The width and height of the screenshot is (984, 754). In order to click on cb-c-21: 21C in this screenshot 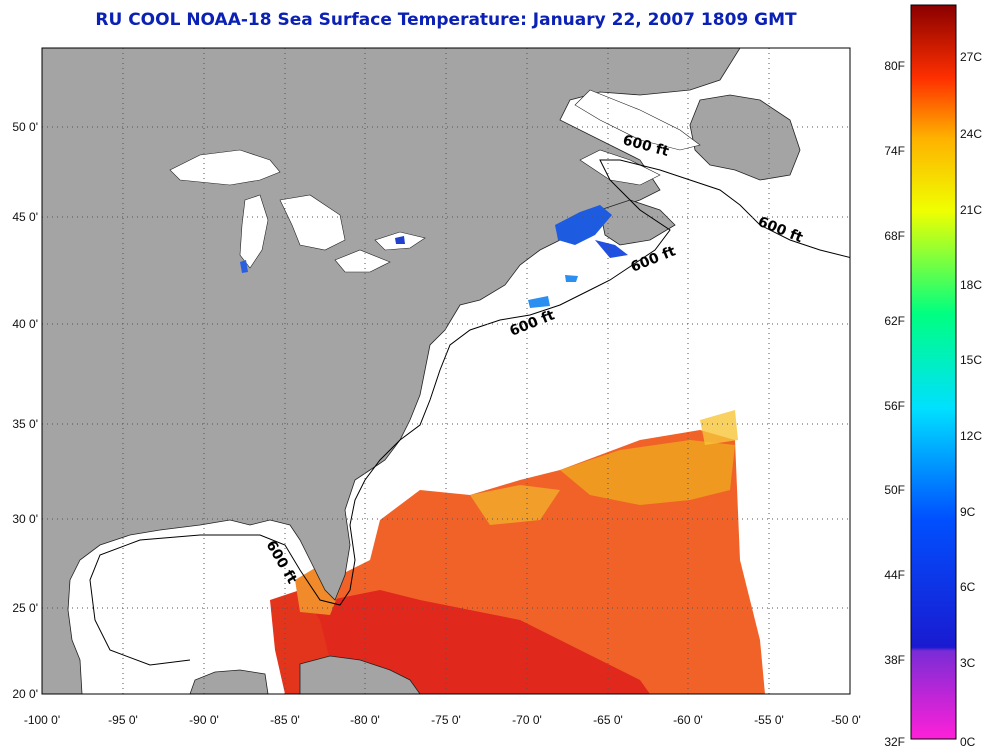, I will do `click(971, 210)`.